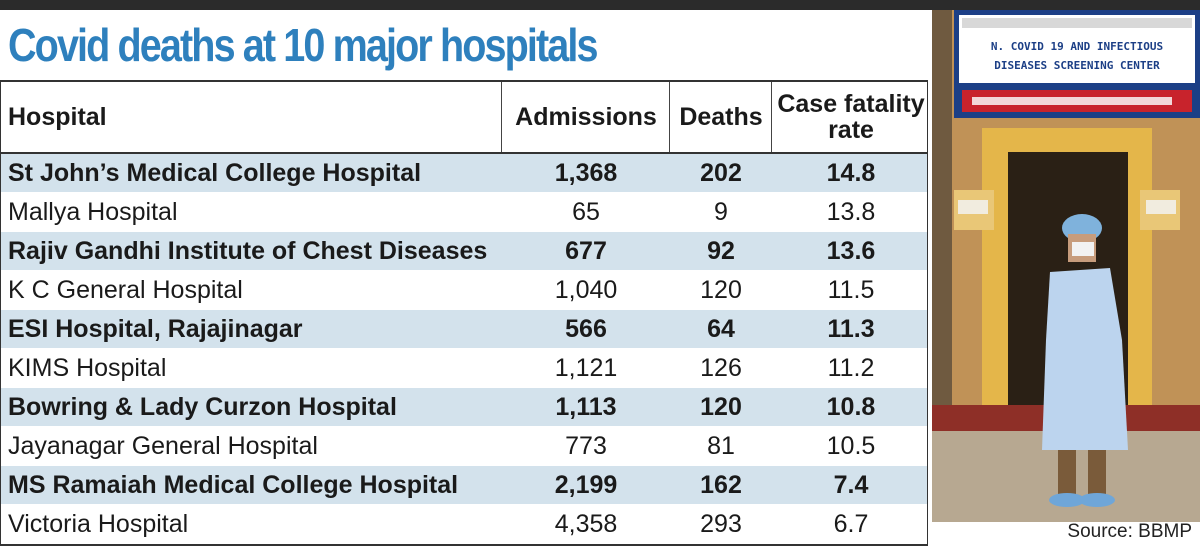  What do you see at coordinates (586, 445) in the screenshot?
I see `cell-admissions: 773` at bounding box center [586, 445].